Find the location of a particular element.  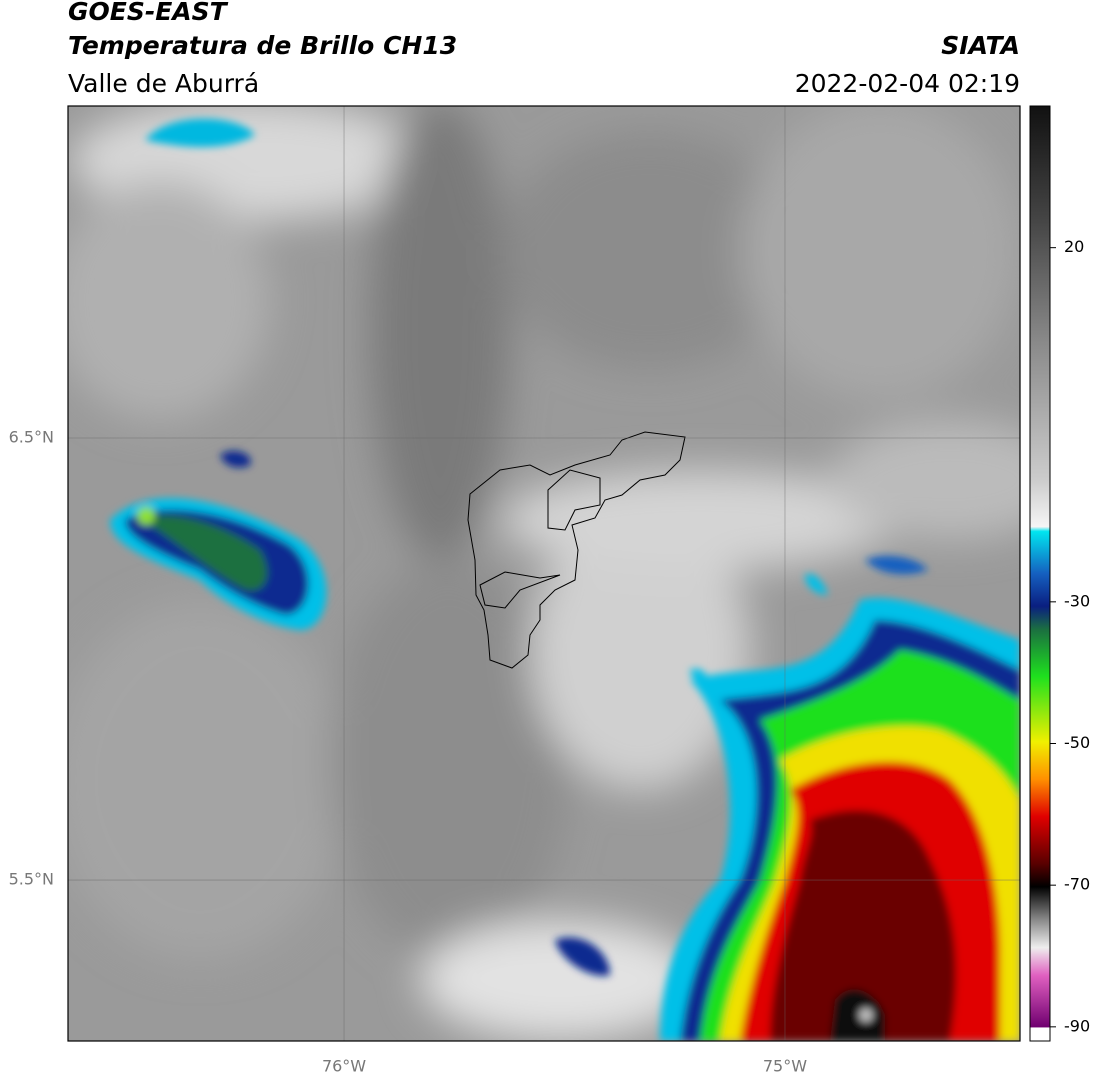

source: SIATA is located at coordinates (980, 45).